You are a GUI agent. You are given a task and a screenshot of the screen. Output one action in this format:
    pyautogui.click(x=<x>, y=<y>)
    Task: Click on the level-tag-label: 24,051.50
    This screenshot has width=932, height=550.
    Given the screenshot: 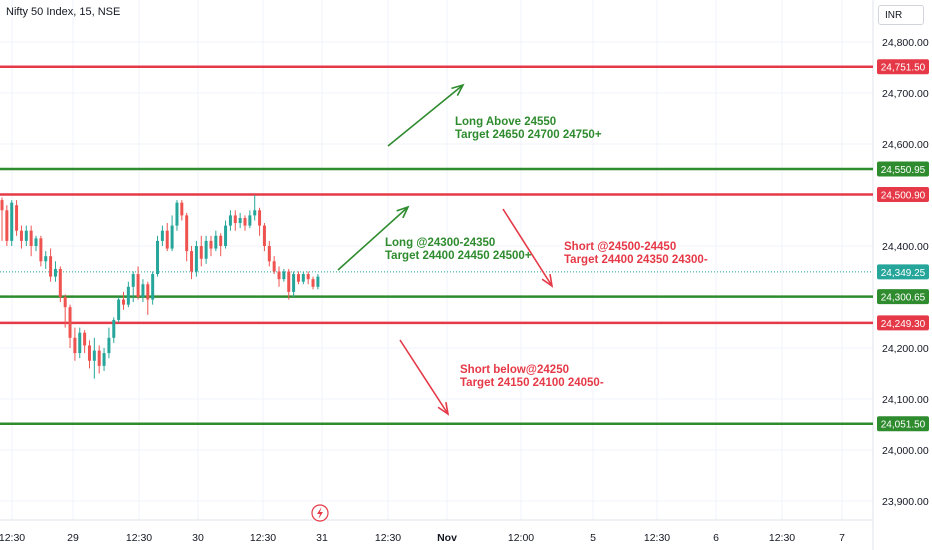 What is the action you would take?
    pyautogui.click(x=903, y=425)
    